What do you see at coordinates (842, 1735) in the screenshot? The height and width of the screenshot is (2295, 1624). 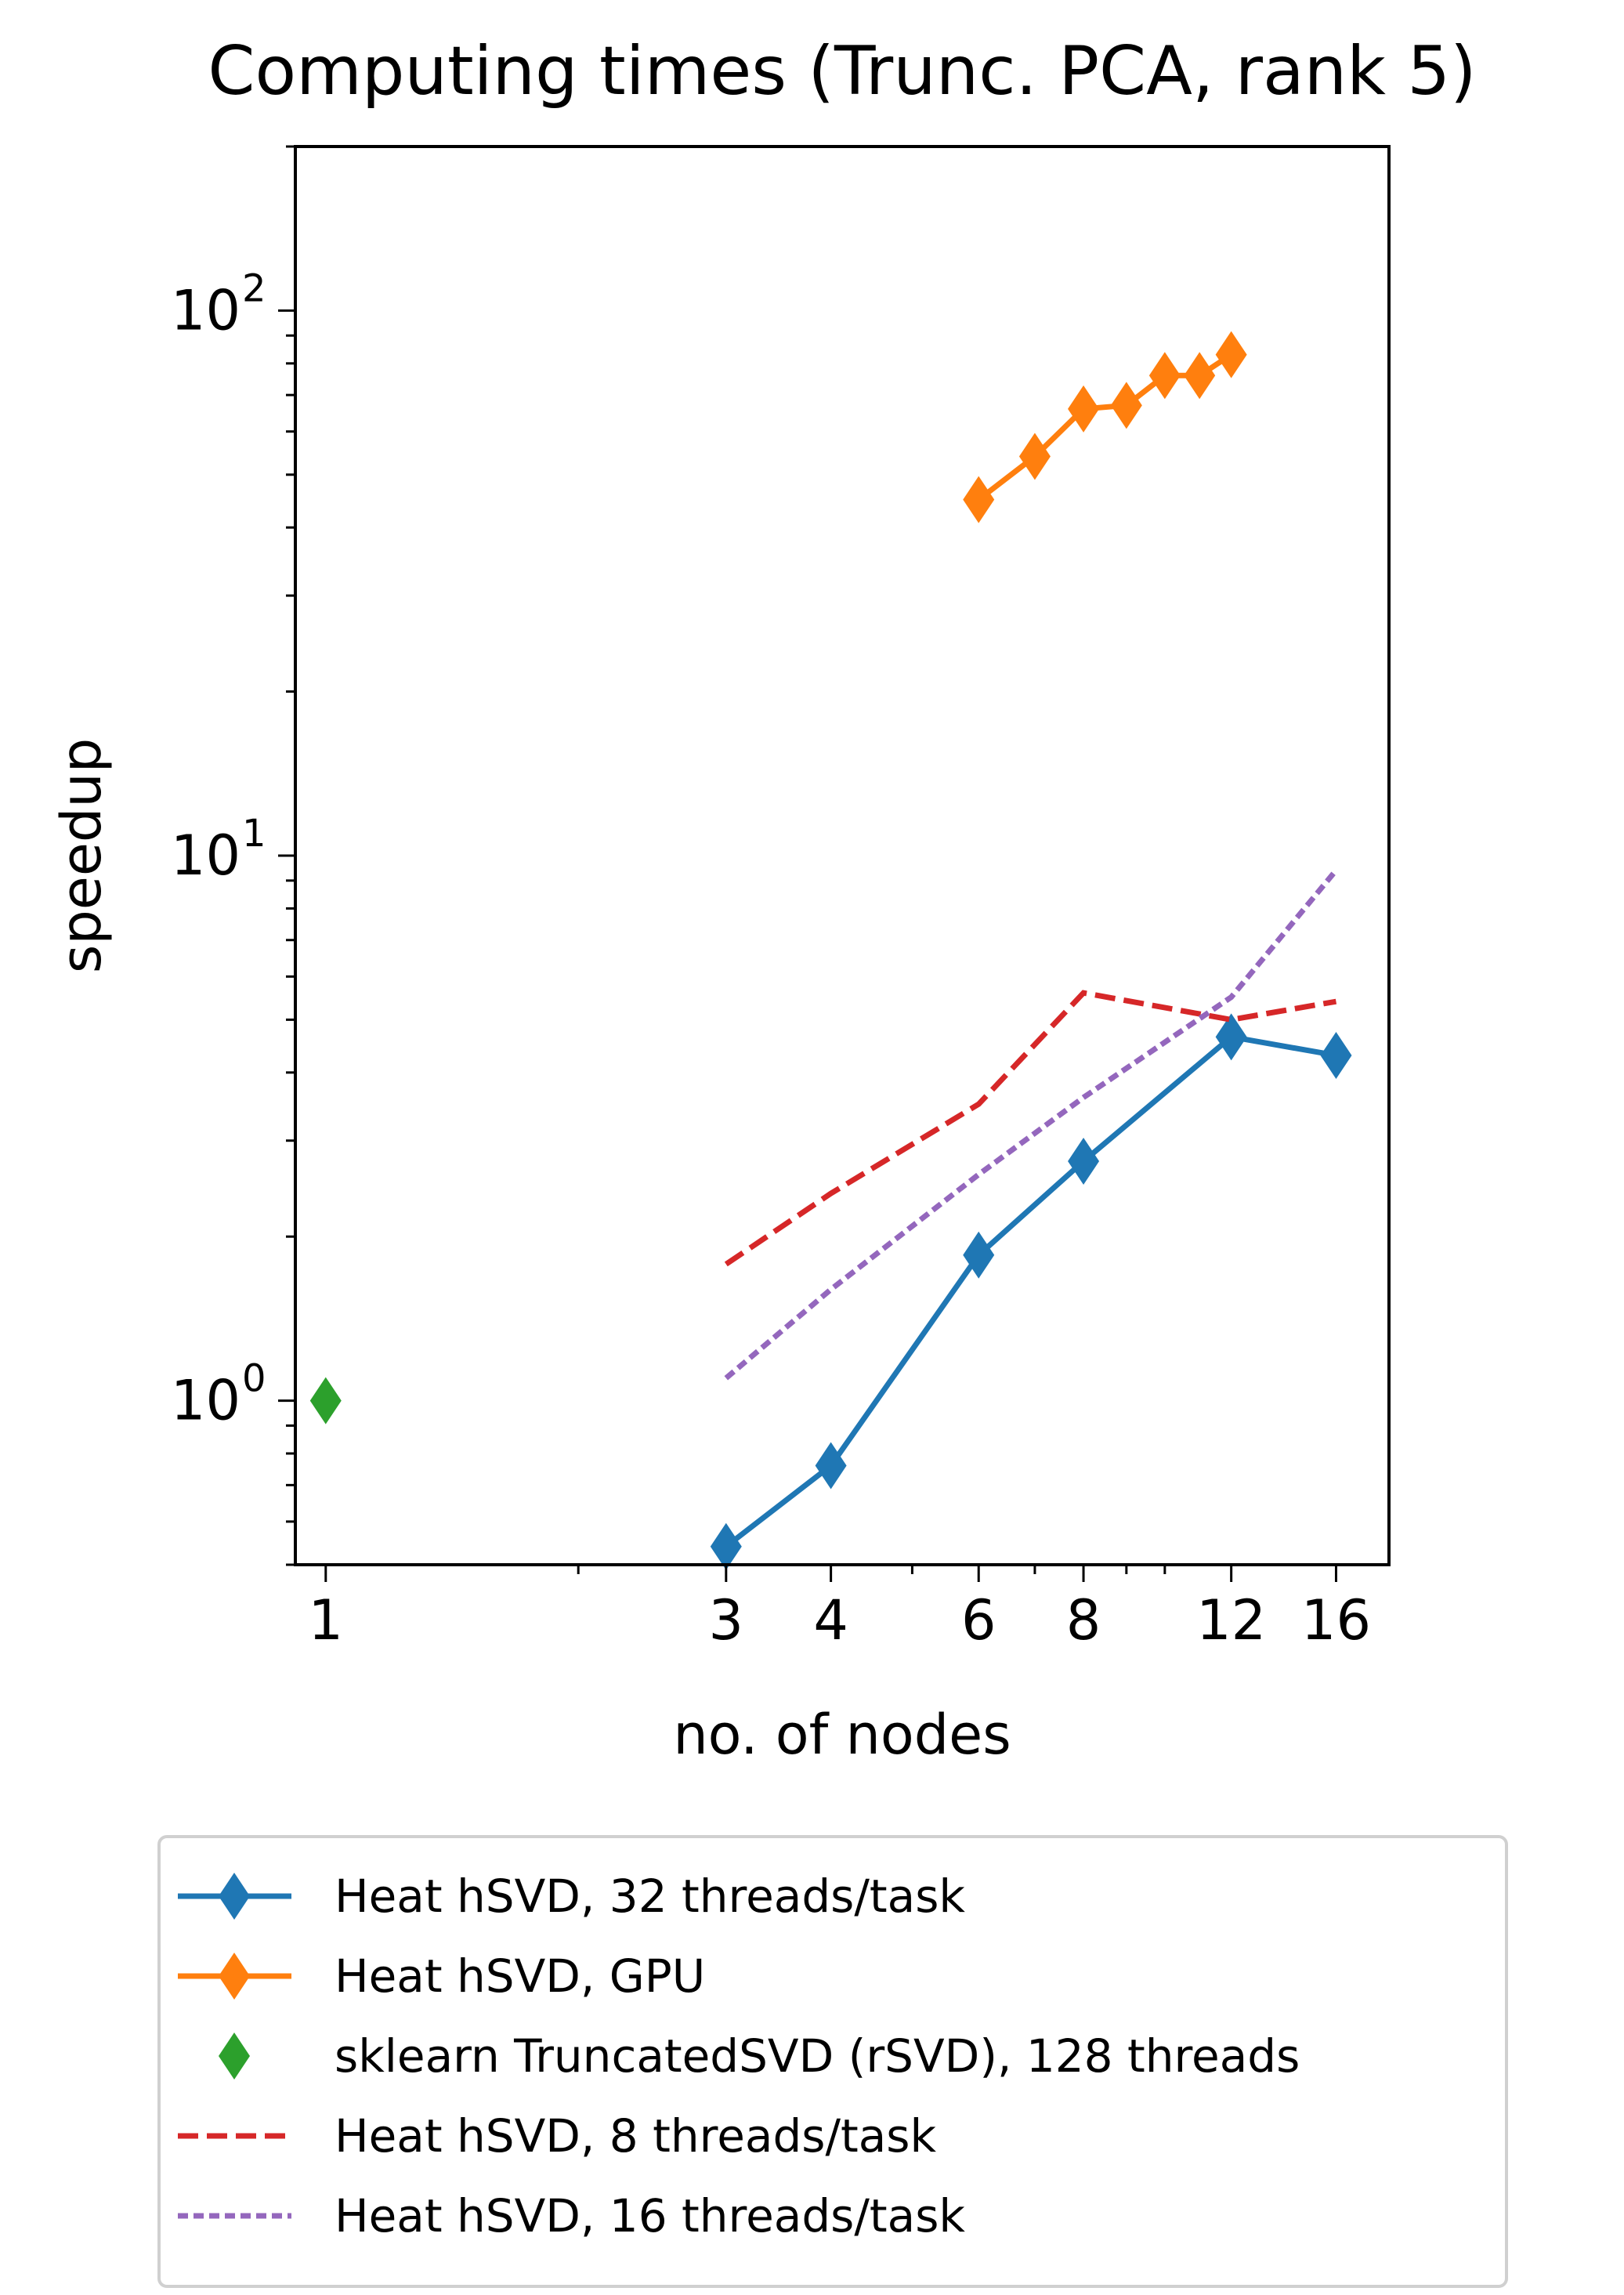 I see `x-axis-label: no. of nodes` at bounding box center [842, 1735].